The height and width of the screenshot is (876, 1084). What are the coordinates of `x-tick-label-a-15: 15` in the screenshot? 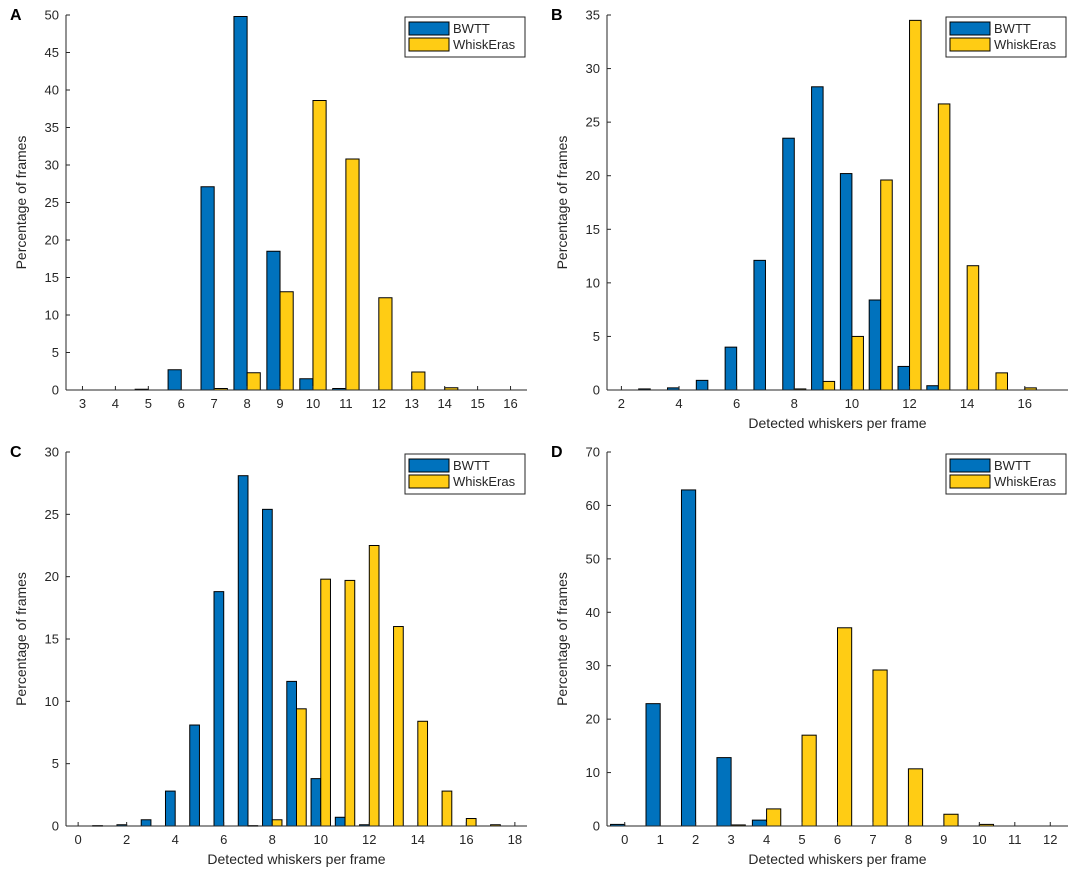 It's located at (477, 403).